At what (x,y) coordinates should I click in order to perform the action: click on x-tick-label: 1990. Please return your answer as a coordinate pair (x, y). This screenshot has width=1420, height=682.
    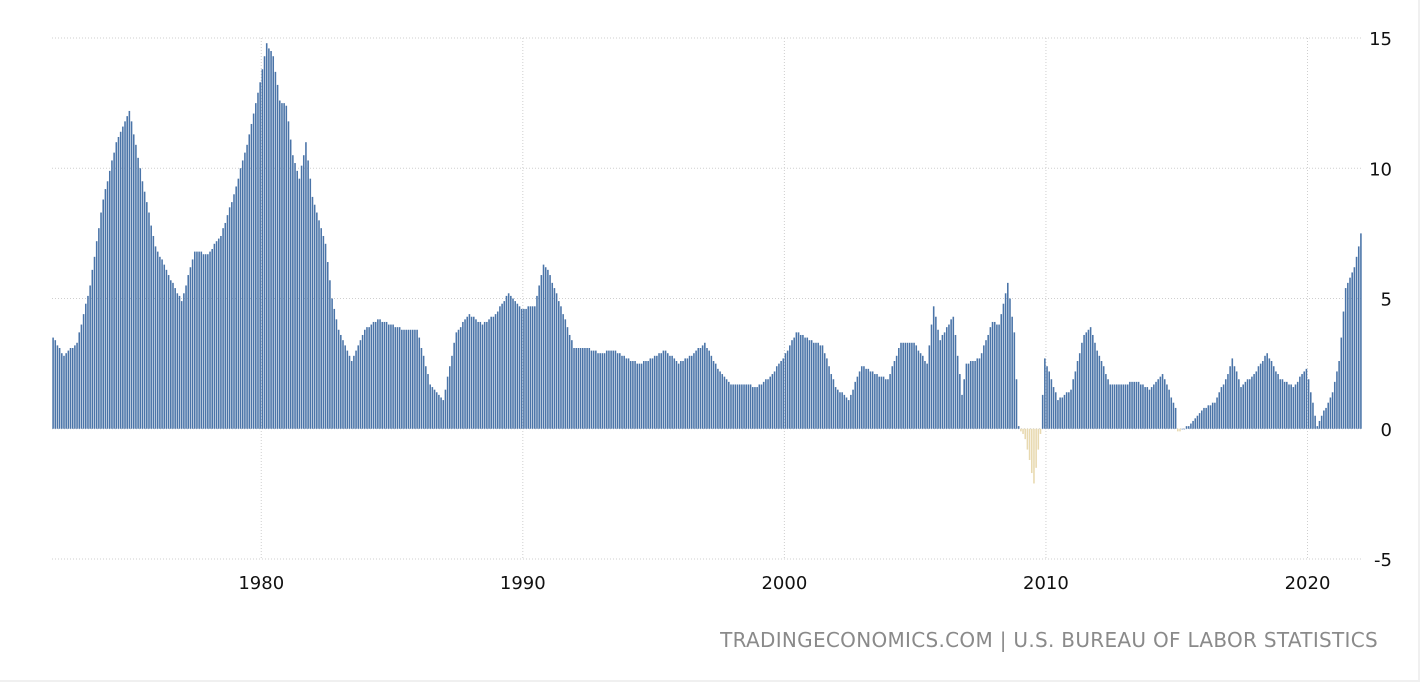
    Looking at the image, I should click on (523, 583).